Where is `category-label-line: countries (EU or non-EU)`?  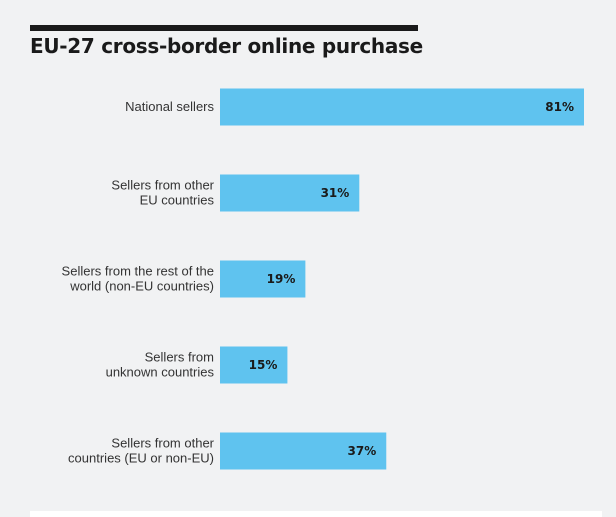
category-label-line: countries (EU or non-EU) is located at coordinates (141, 458).